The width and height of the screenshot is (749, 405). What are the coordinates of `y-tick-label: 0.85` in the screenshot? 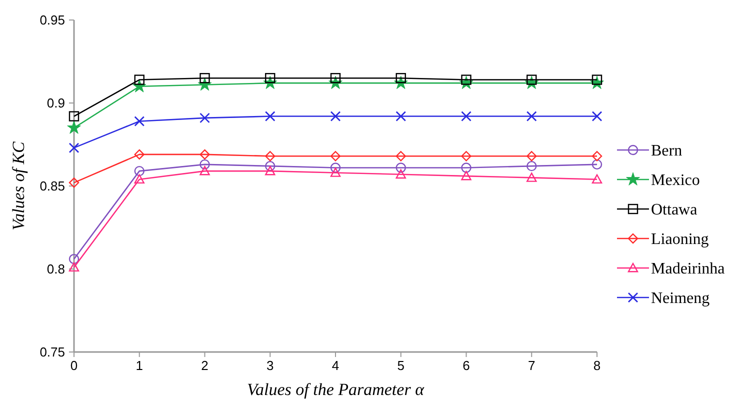 It's located at (52, 186).